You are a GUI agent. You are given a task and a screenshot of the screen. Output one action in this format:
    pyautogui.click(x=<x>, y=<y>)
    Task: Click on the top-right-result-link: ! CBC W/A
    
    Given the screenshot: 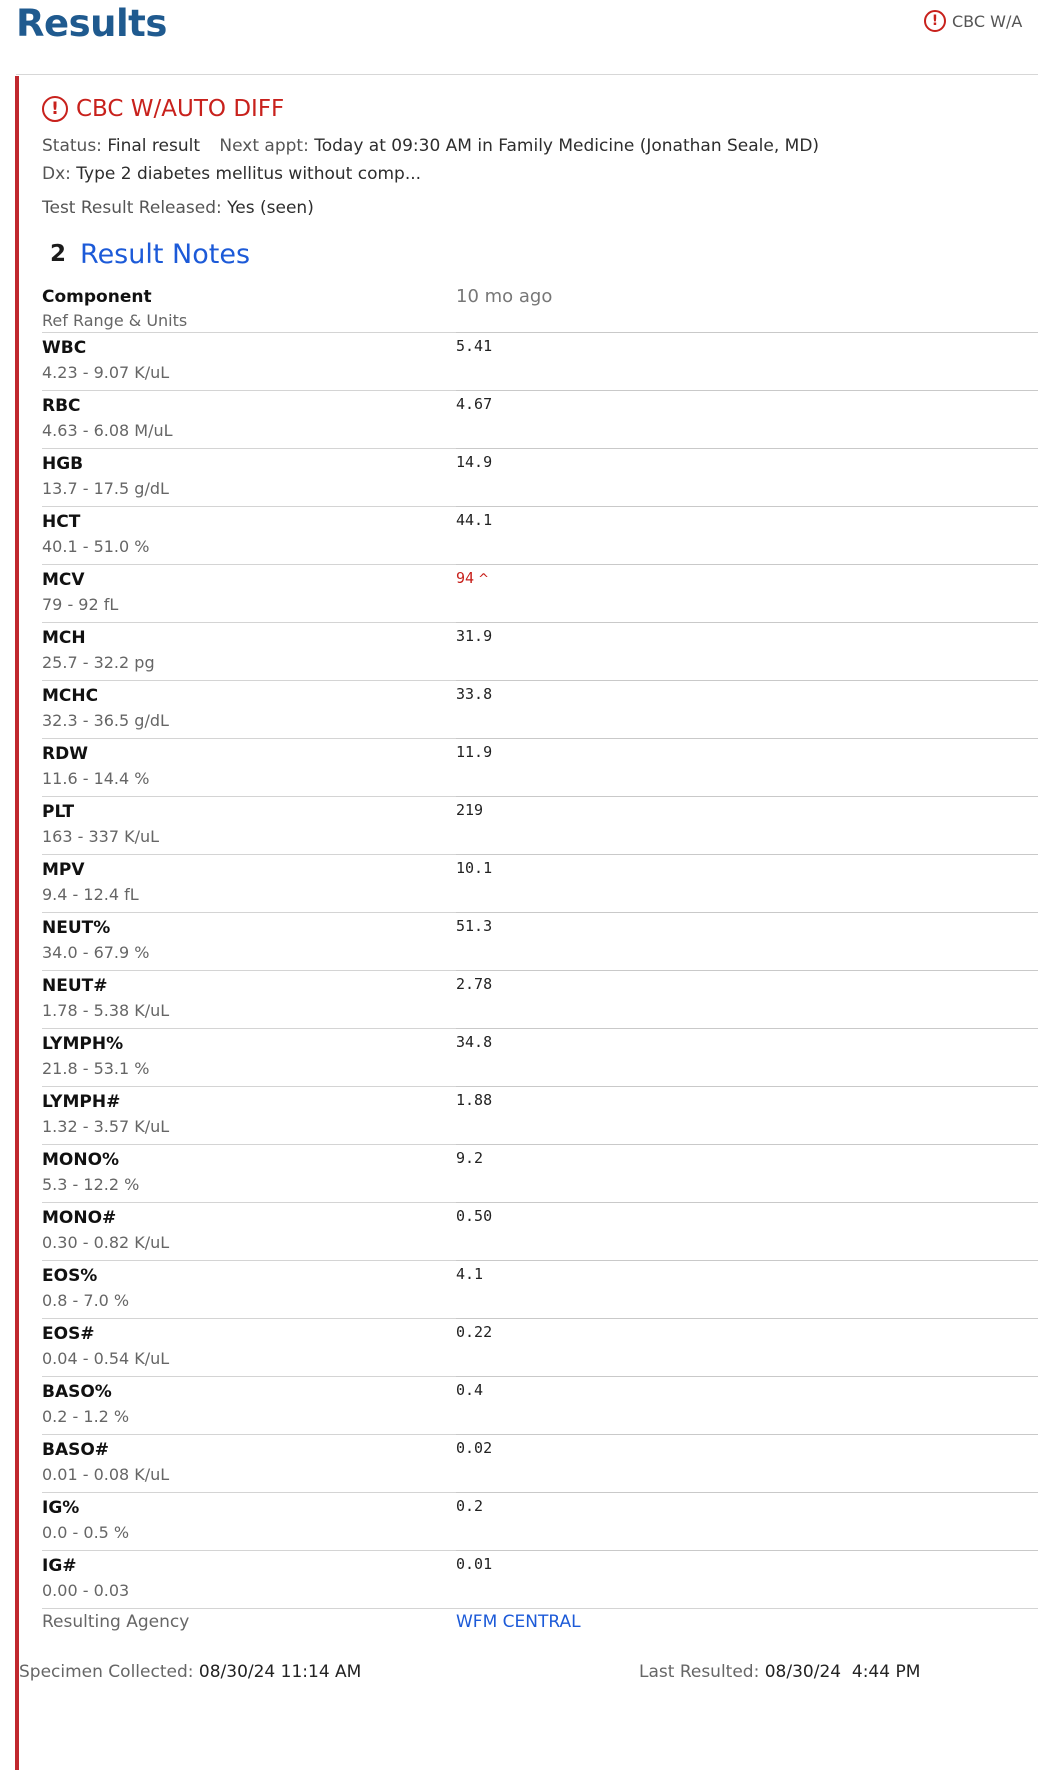 What is the action you would take?
    pyautogui.click(x=981, y=21)
    